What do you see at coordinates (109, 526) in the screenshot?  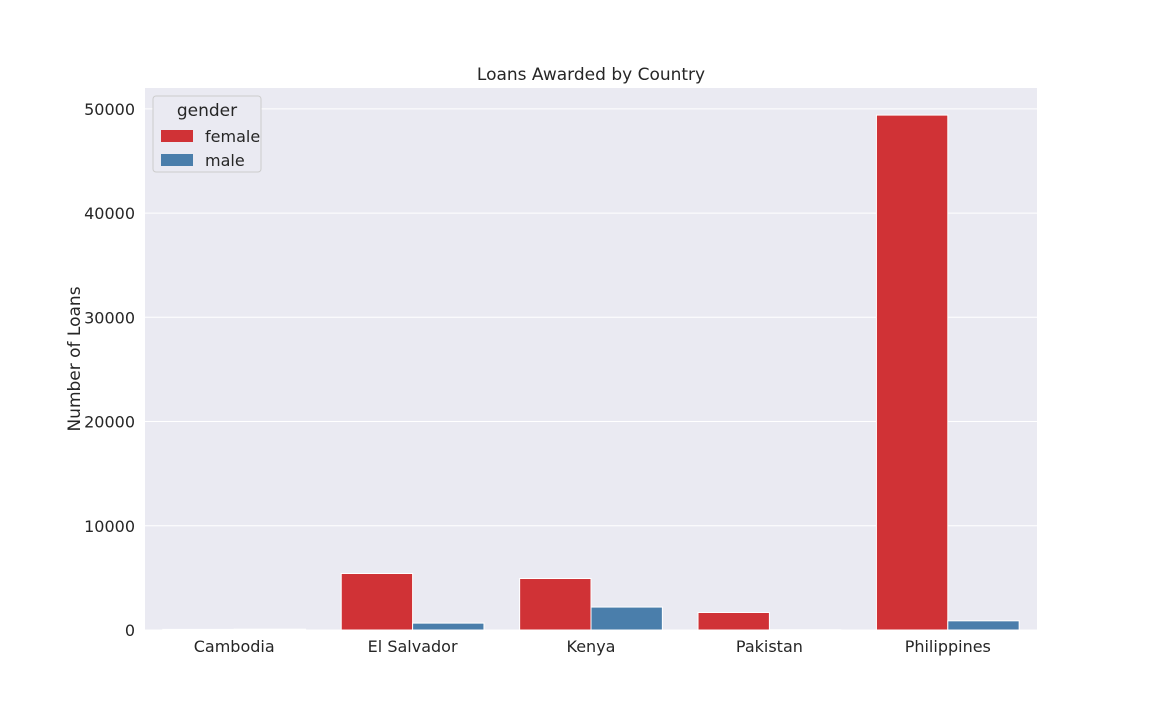 I see `y-tick-label: 10000` at bounding box center [109, 526].